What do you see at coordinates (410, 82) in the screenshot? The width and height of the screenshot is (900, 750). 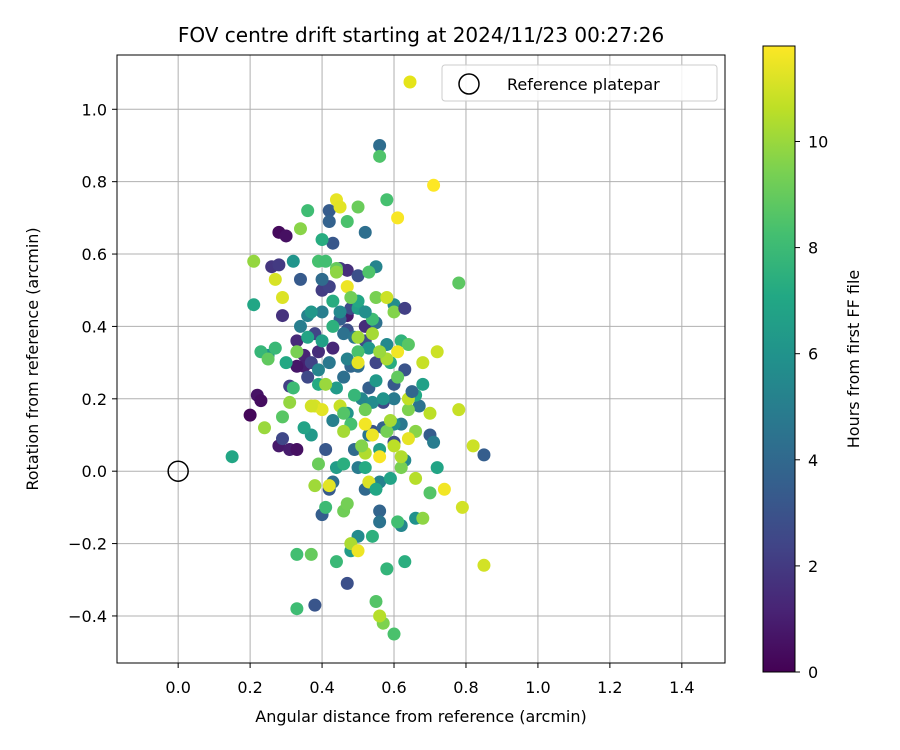 I see `legend-scatter-marker` at bounding box center [410, 82].